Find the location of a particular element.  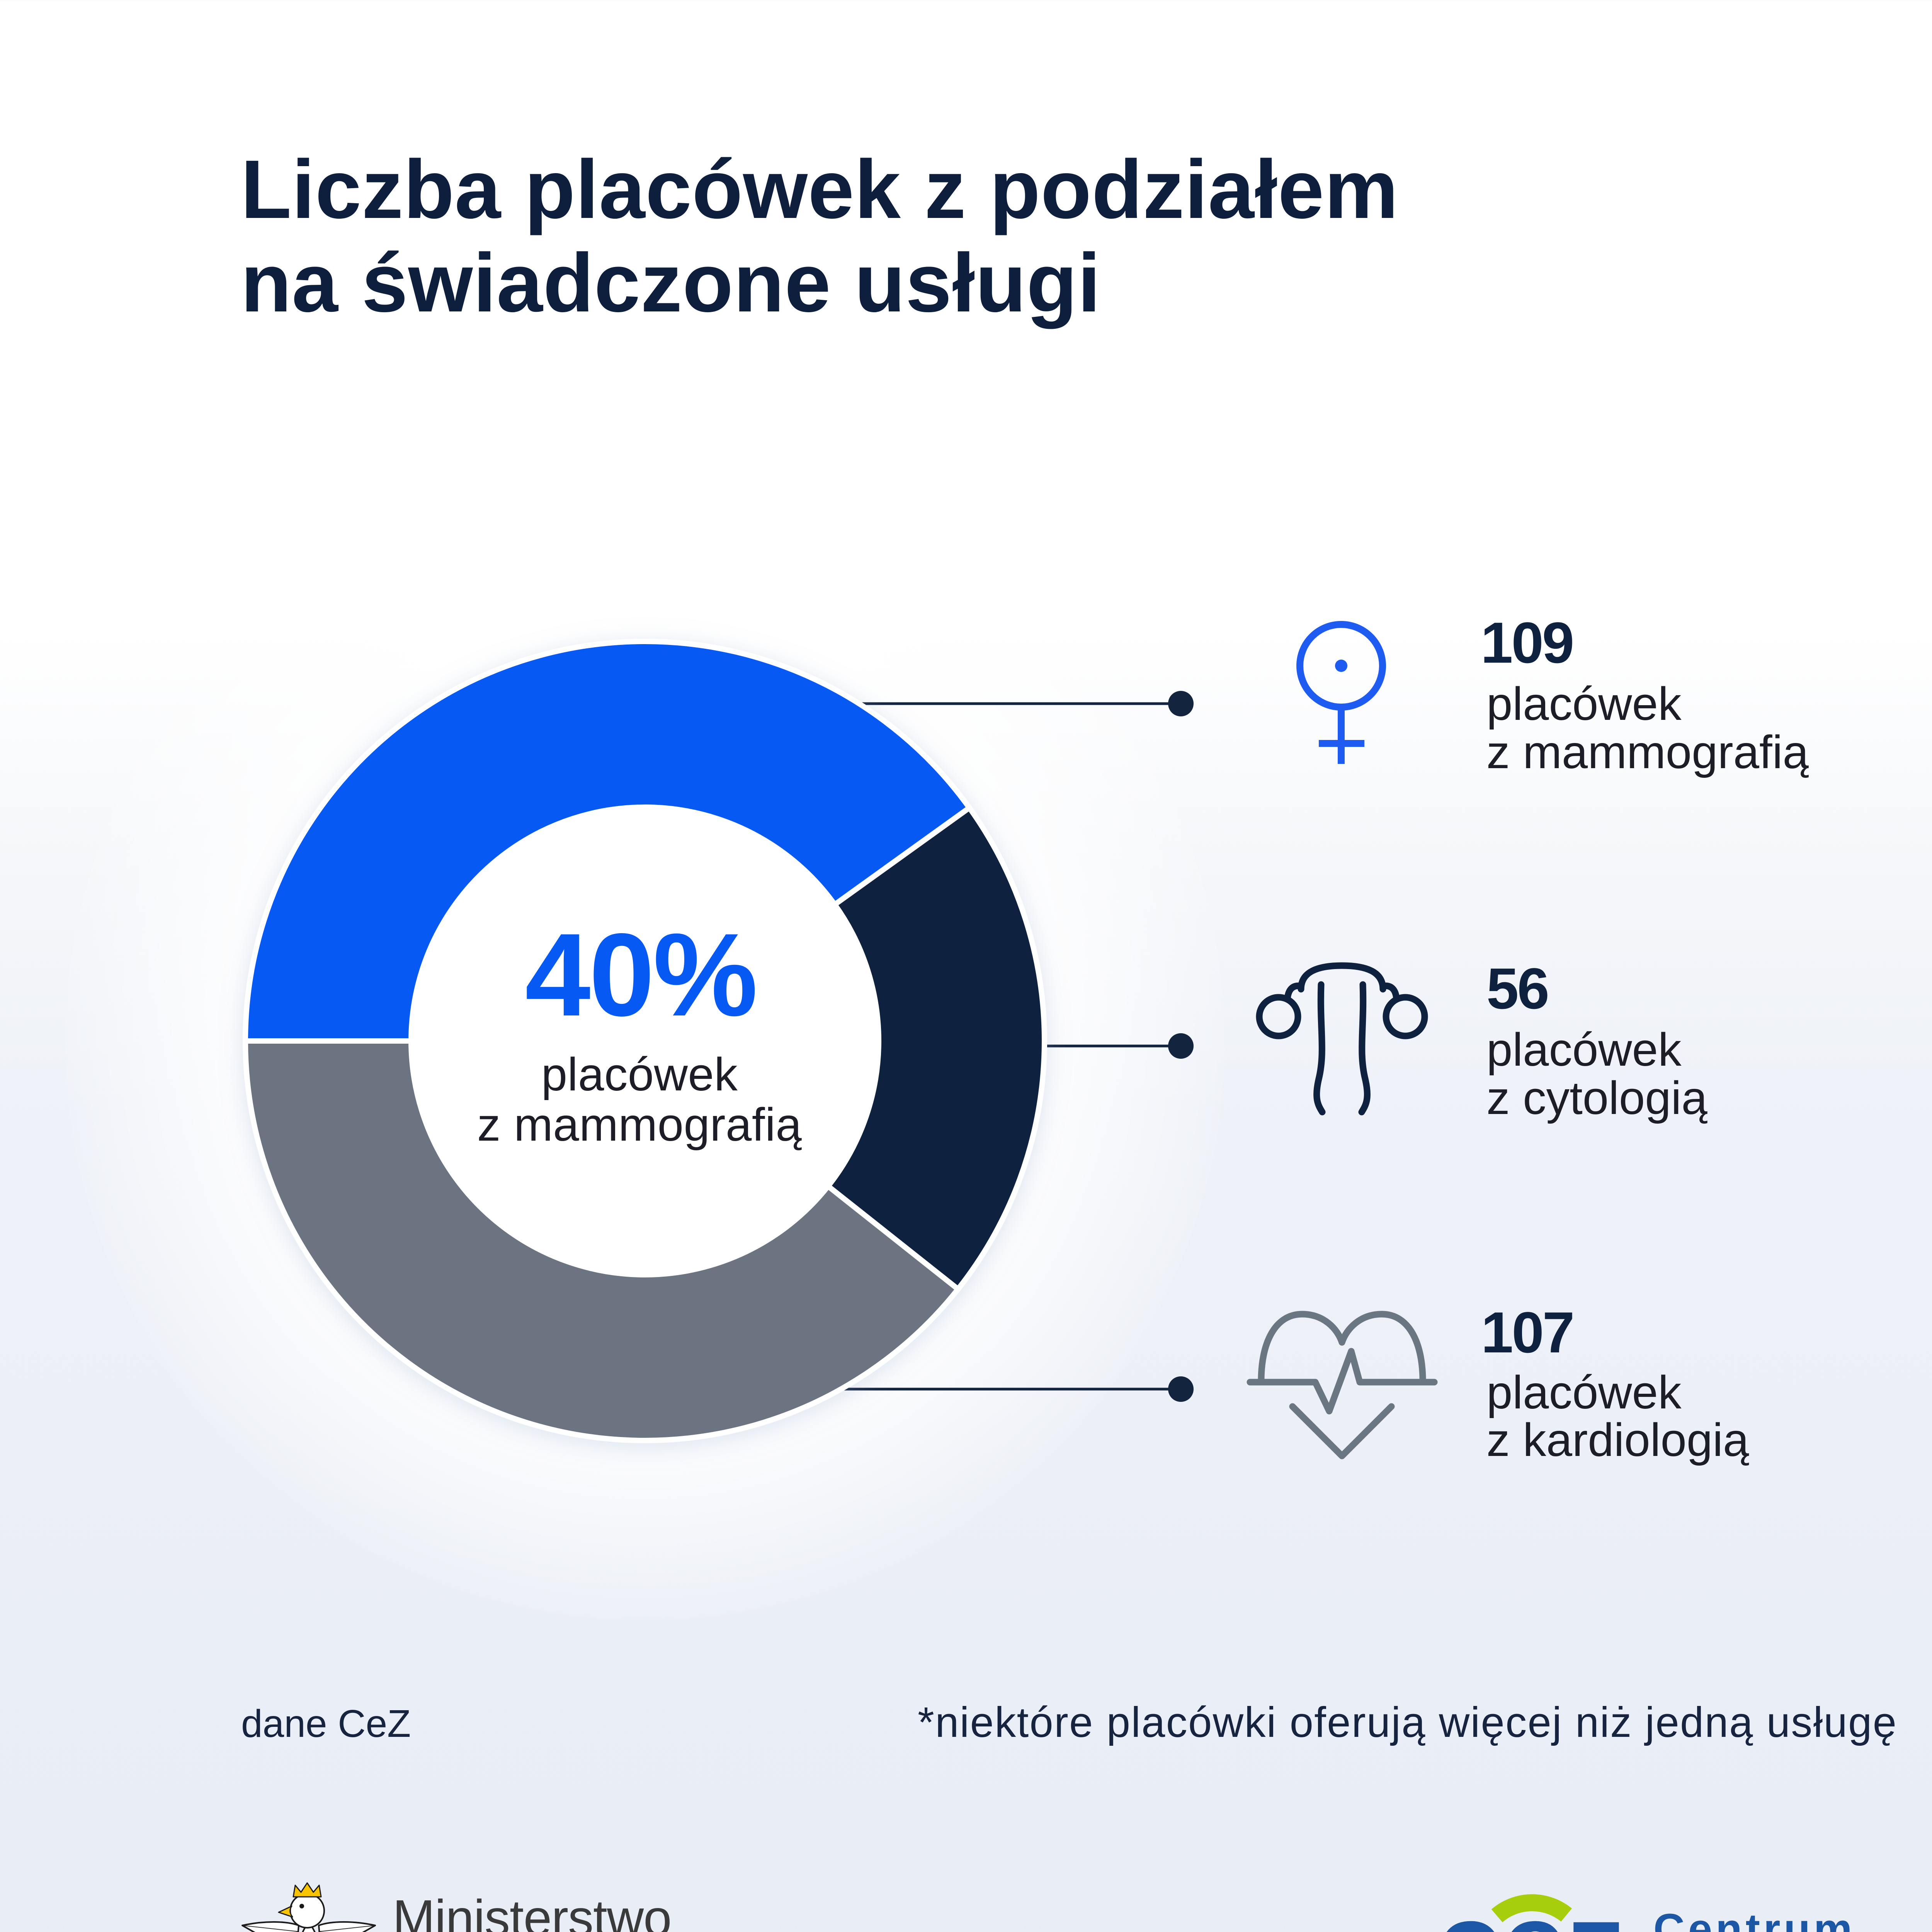

svg-text: Ministerstwo is located at coordinates (532, 1911).